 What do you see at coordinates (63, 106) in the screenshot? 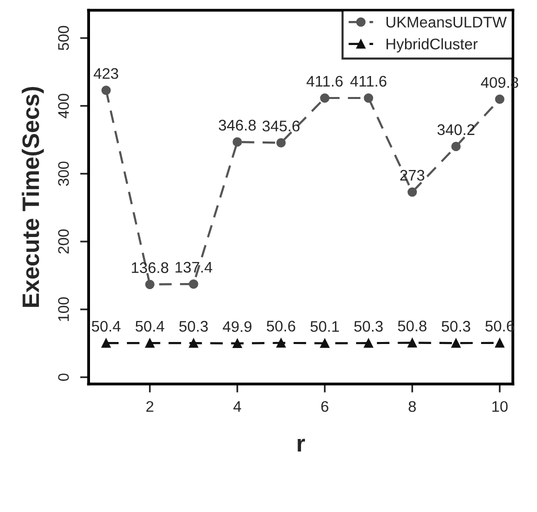
I see `y-tick-label: 400` at bounding box center [63, 106].